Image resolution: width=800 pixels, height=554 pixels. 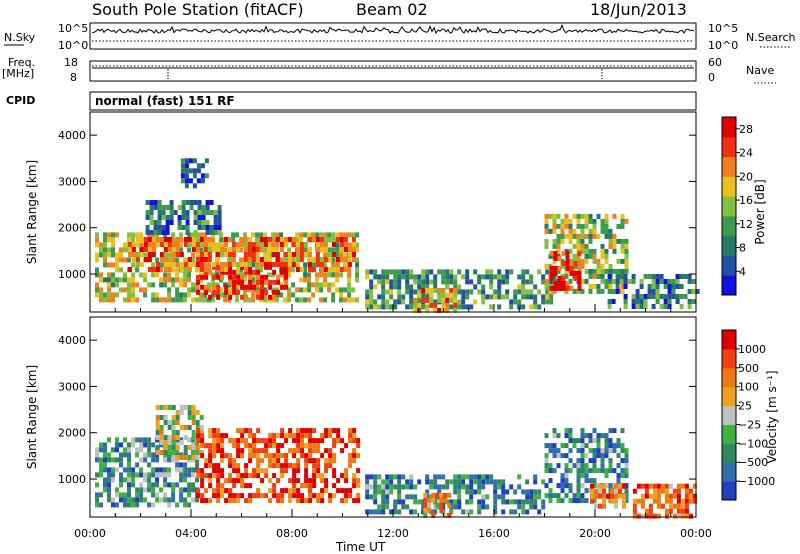 I want to click on colorbar-swatch, so click(x=729, y=226).